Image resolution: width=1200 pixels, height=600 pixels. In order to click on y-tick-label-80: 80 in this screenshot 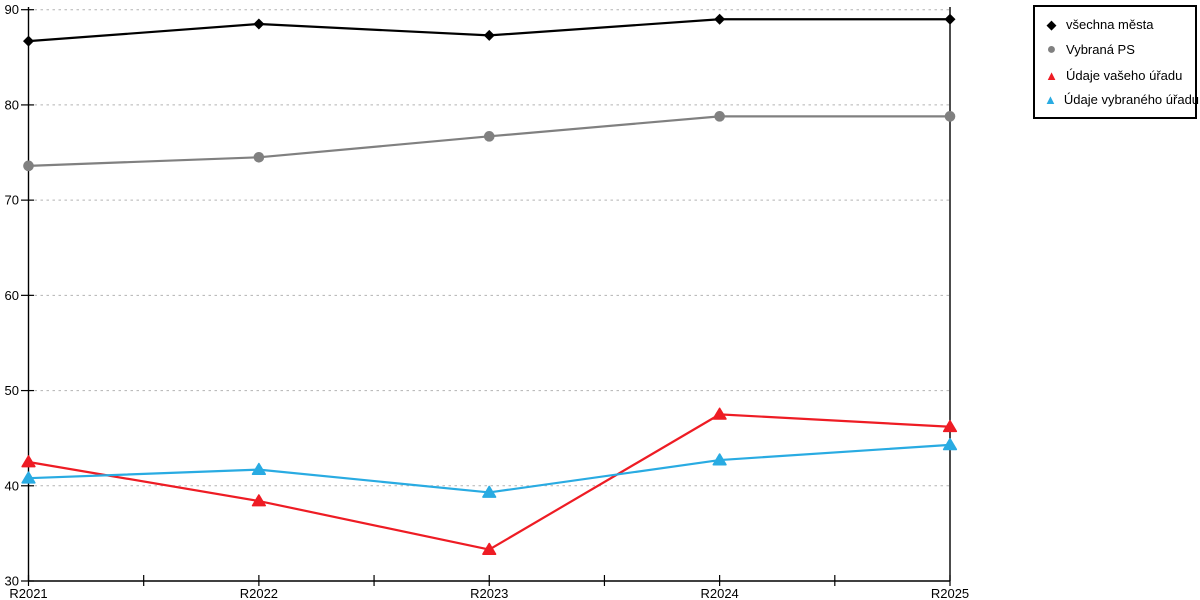, I will do `click(12, 104)`.